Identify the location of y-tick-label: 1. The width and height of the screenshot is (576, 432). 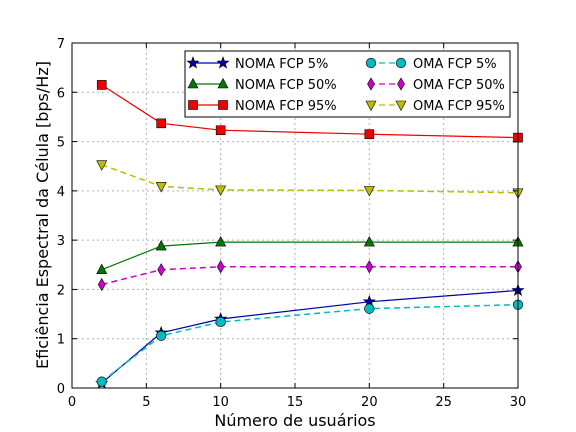
(61, 340).